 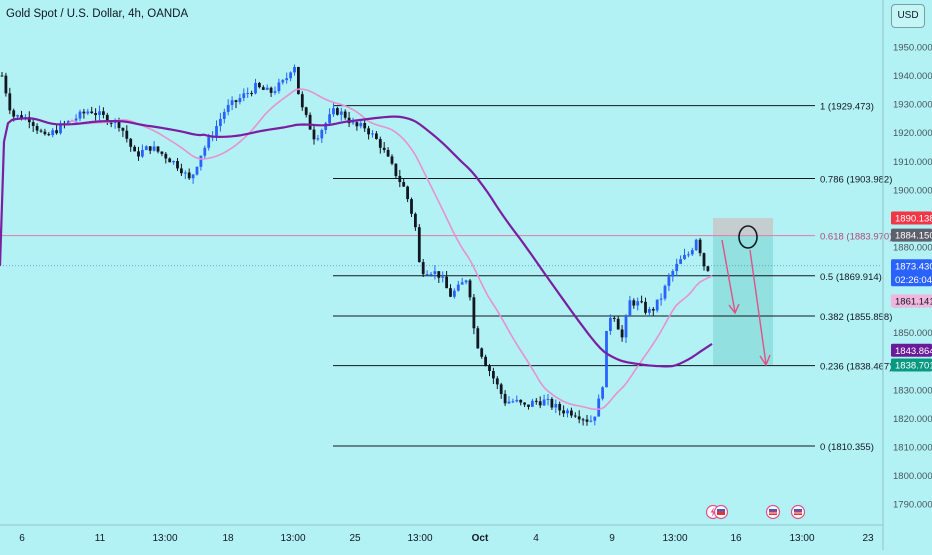 I want to click on time-tick-label: 23, so click(x=868, y=538).